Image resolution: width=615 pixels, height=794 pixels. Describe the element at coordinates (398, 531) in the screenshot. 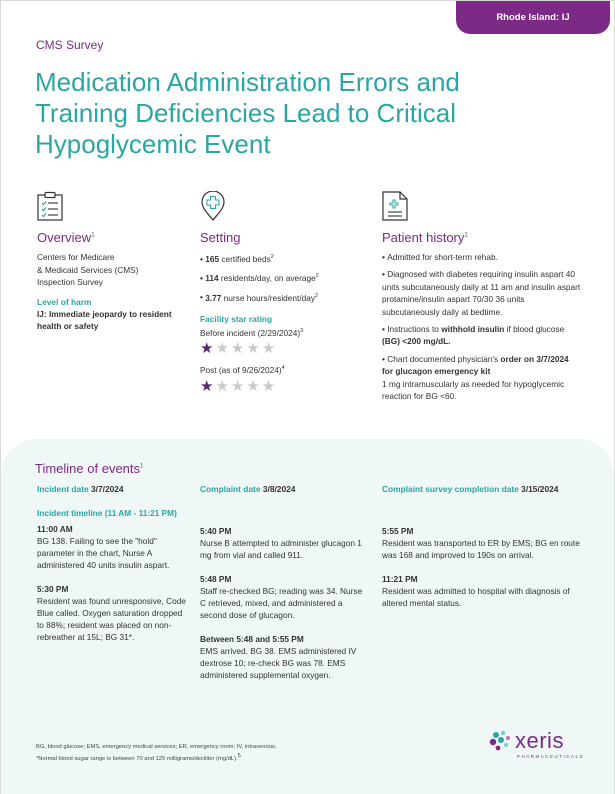

I see `event-time: 5:55 PM` at that location.